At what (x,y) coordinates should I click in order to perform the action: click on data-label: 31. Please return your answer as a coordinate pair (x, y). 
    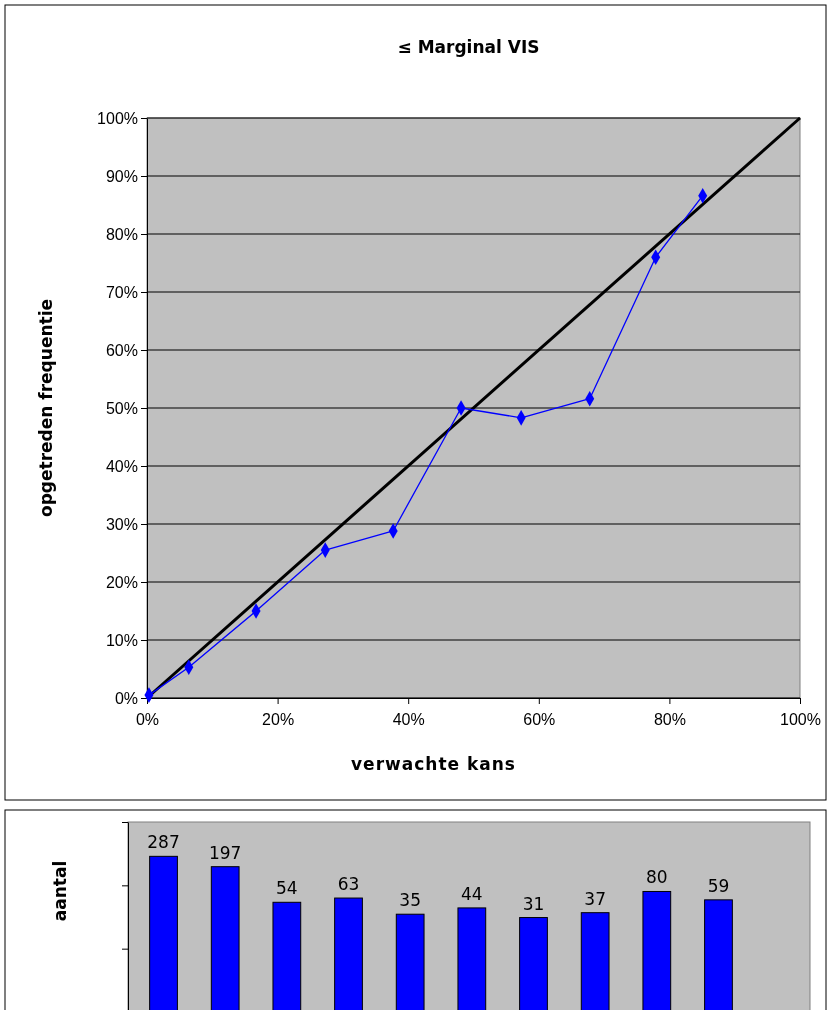
    Looking at the image, I should click on (533, 903).